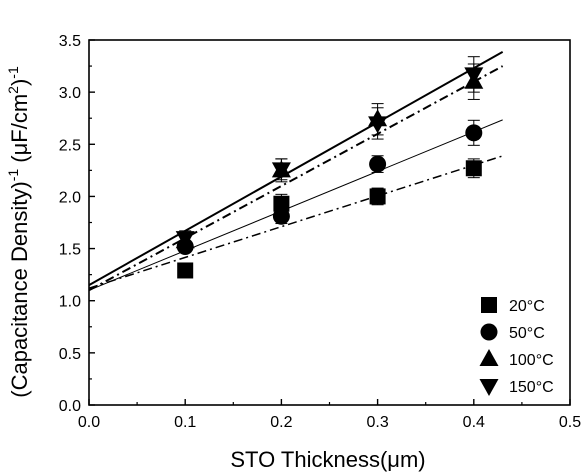 The width and height of the screenshot is (585, 474). Describe the element at coordinates (13, 90) in the screenshot. I see `y-axis-title-exp2: 2` at that location.